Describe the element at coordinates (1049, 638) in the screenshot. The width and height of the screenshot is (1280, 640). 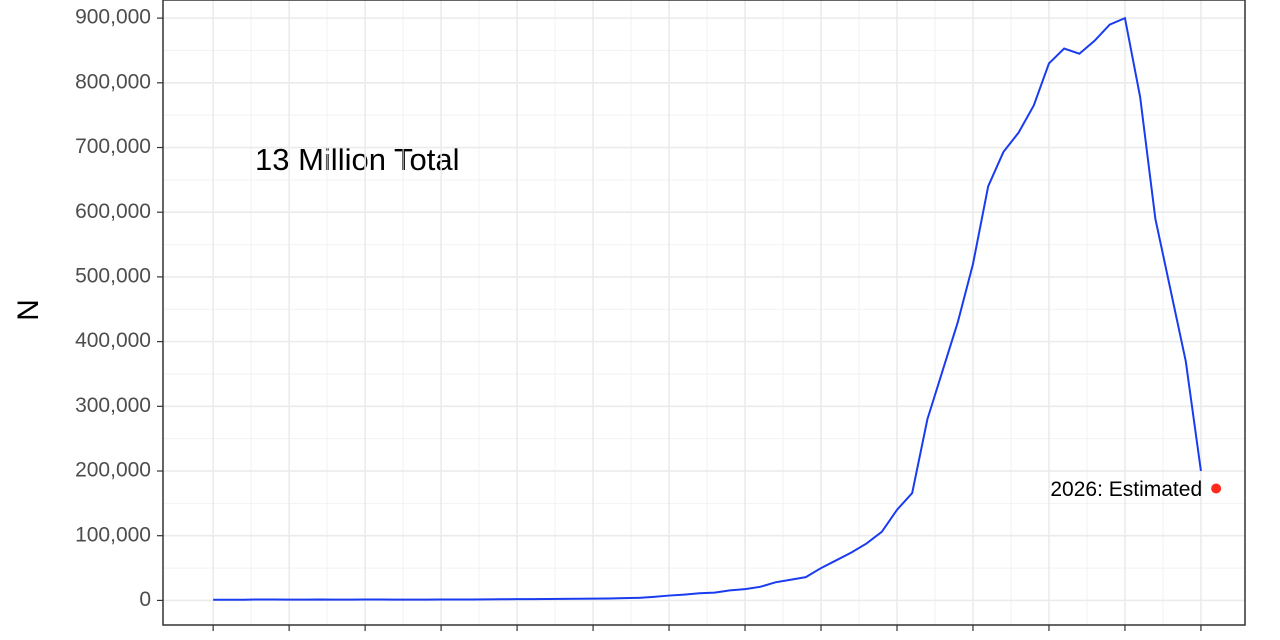
I see `x-tick-label: 2015` at that location.